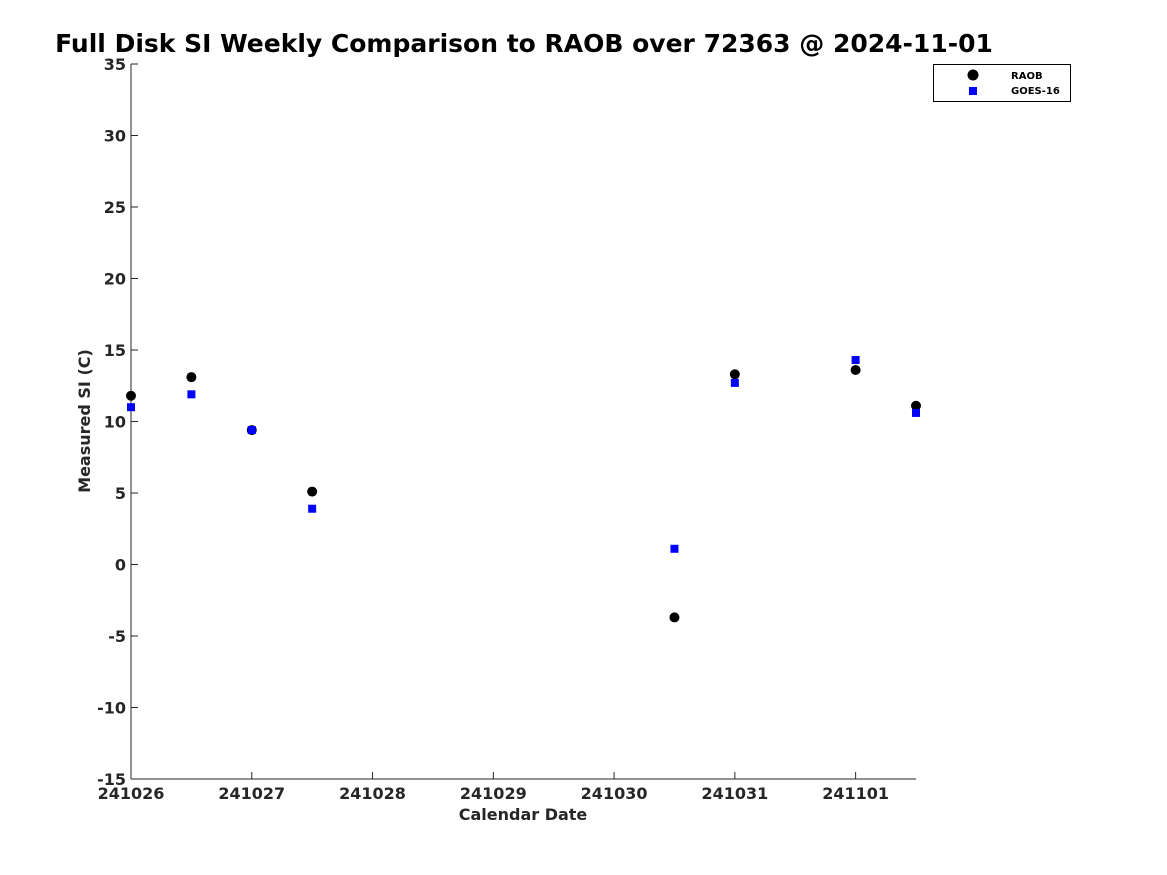 The width and height of the screenshot is (1167, 875). I want to click on y-axis-label: Measured SI (C), so click(84, 421).